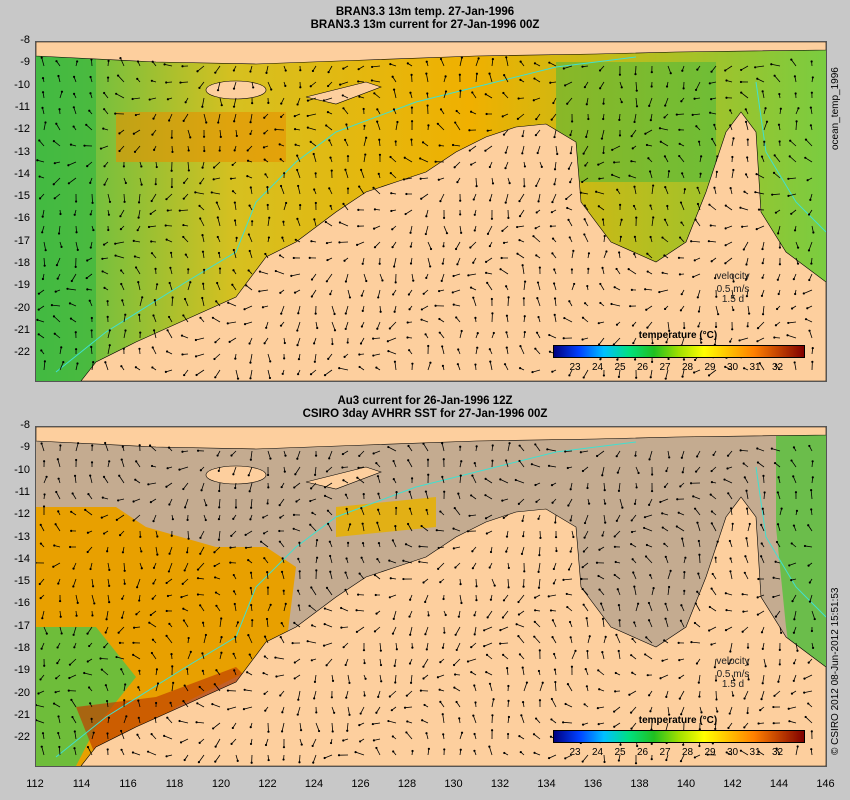 The width and height of the screenshot is (850, 800). I want to click on y-tick-label: -18, so click(22, 648).